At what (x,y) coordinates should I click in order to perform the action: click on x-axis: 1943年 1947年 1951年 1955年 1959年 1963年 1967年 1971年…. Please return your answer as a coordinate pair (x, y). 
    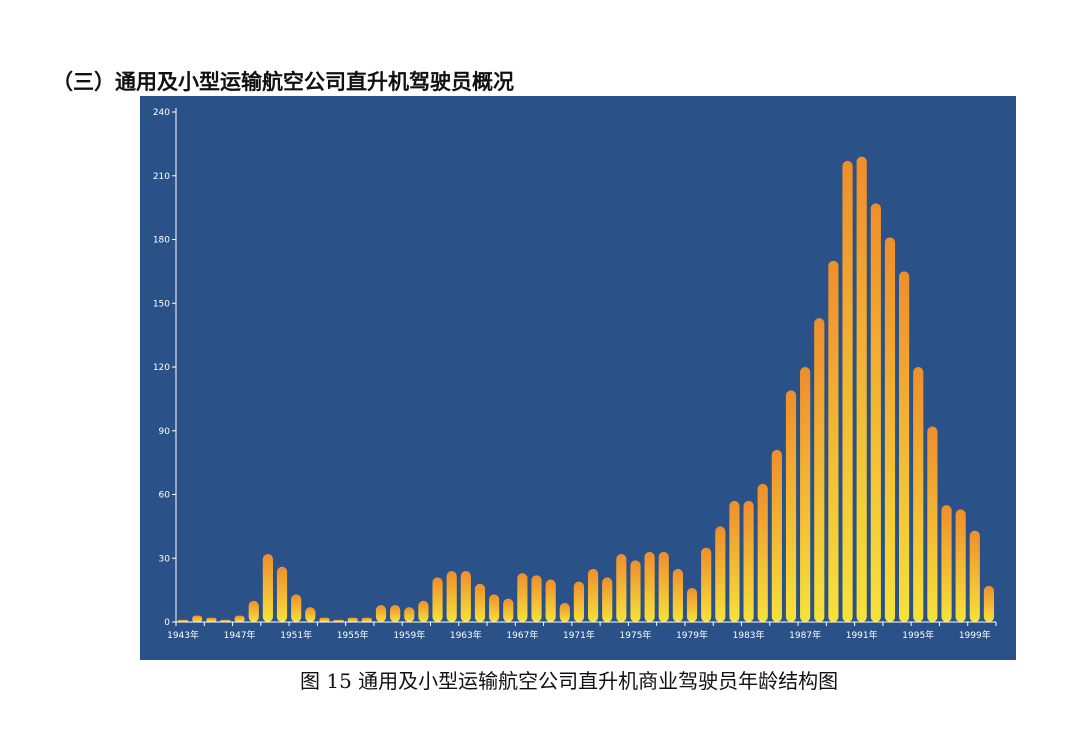
    Looking at the image, I should click on (582, 631).